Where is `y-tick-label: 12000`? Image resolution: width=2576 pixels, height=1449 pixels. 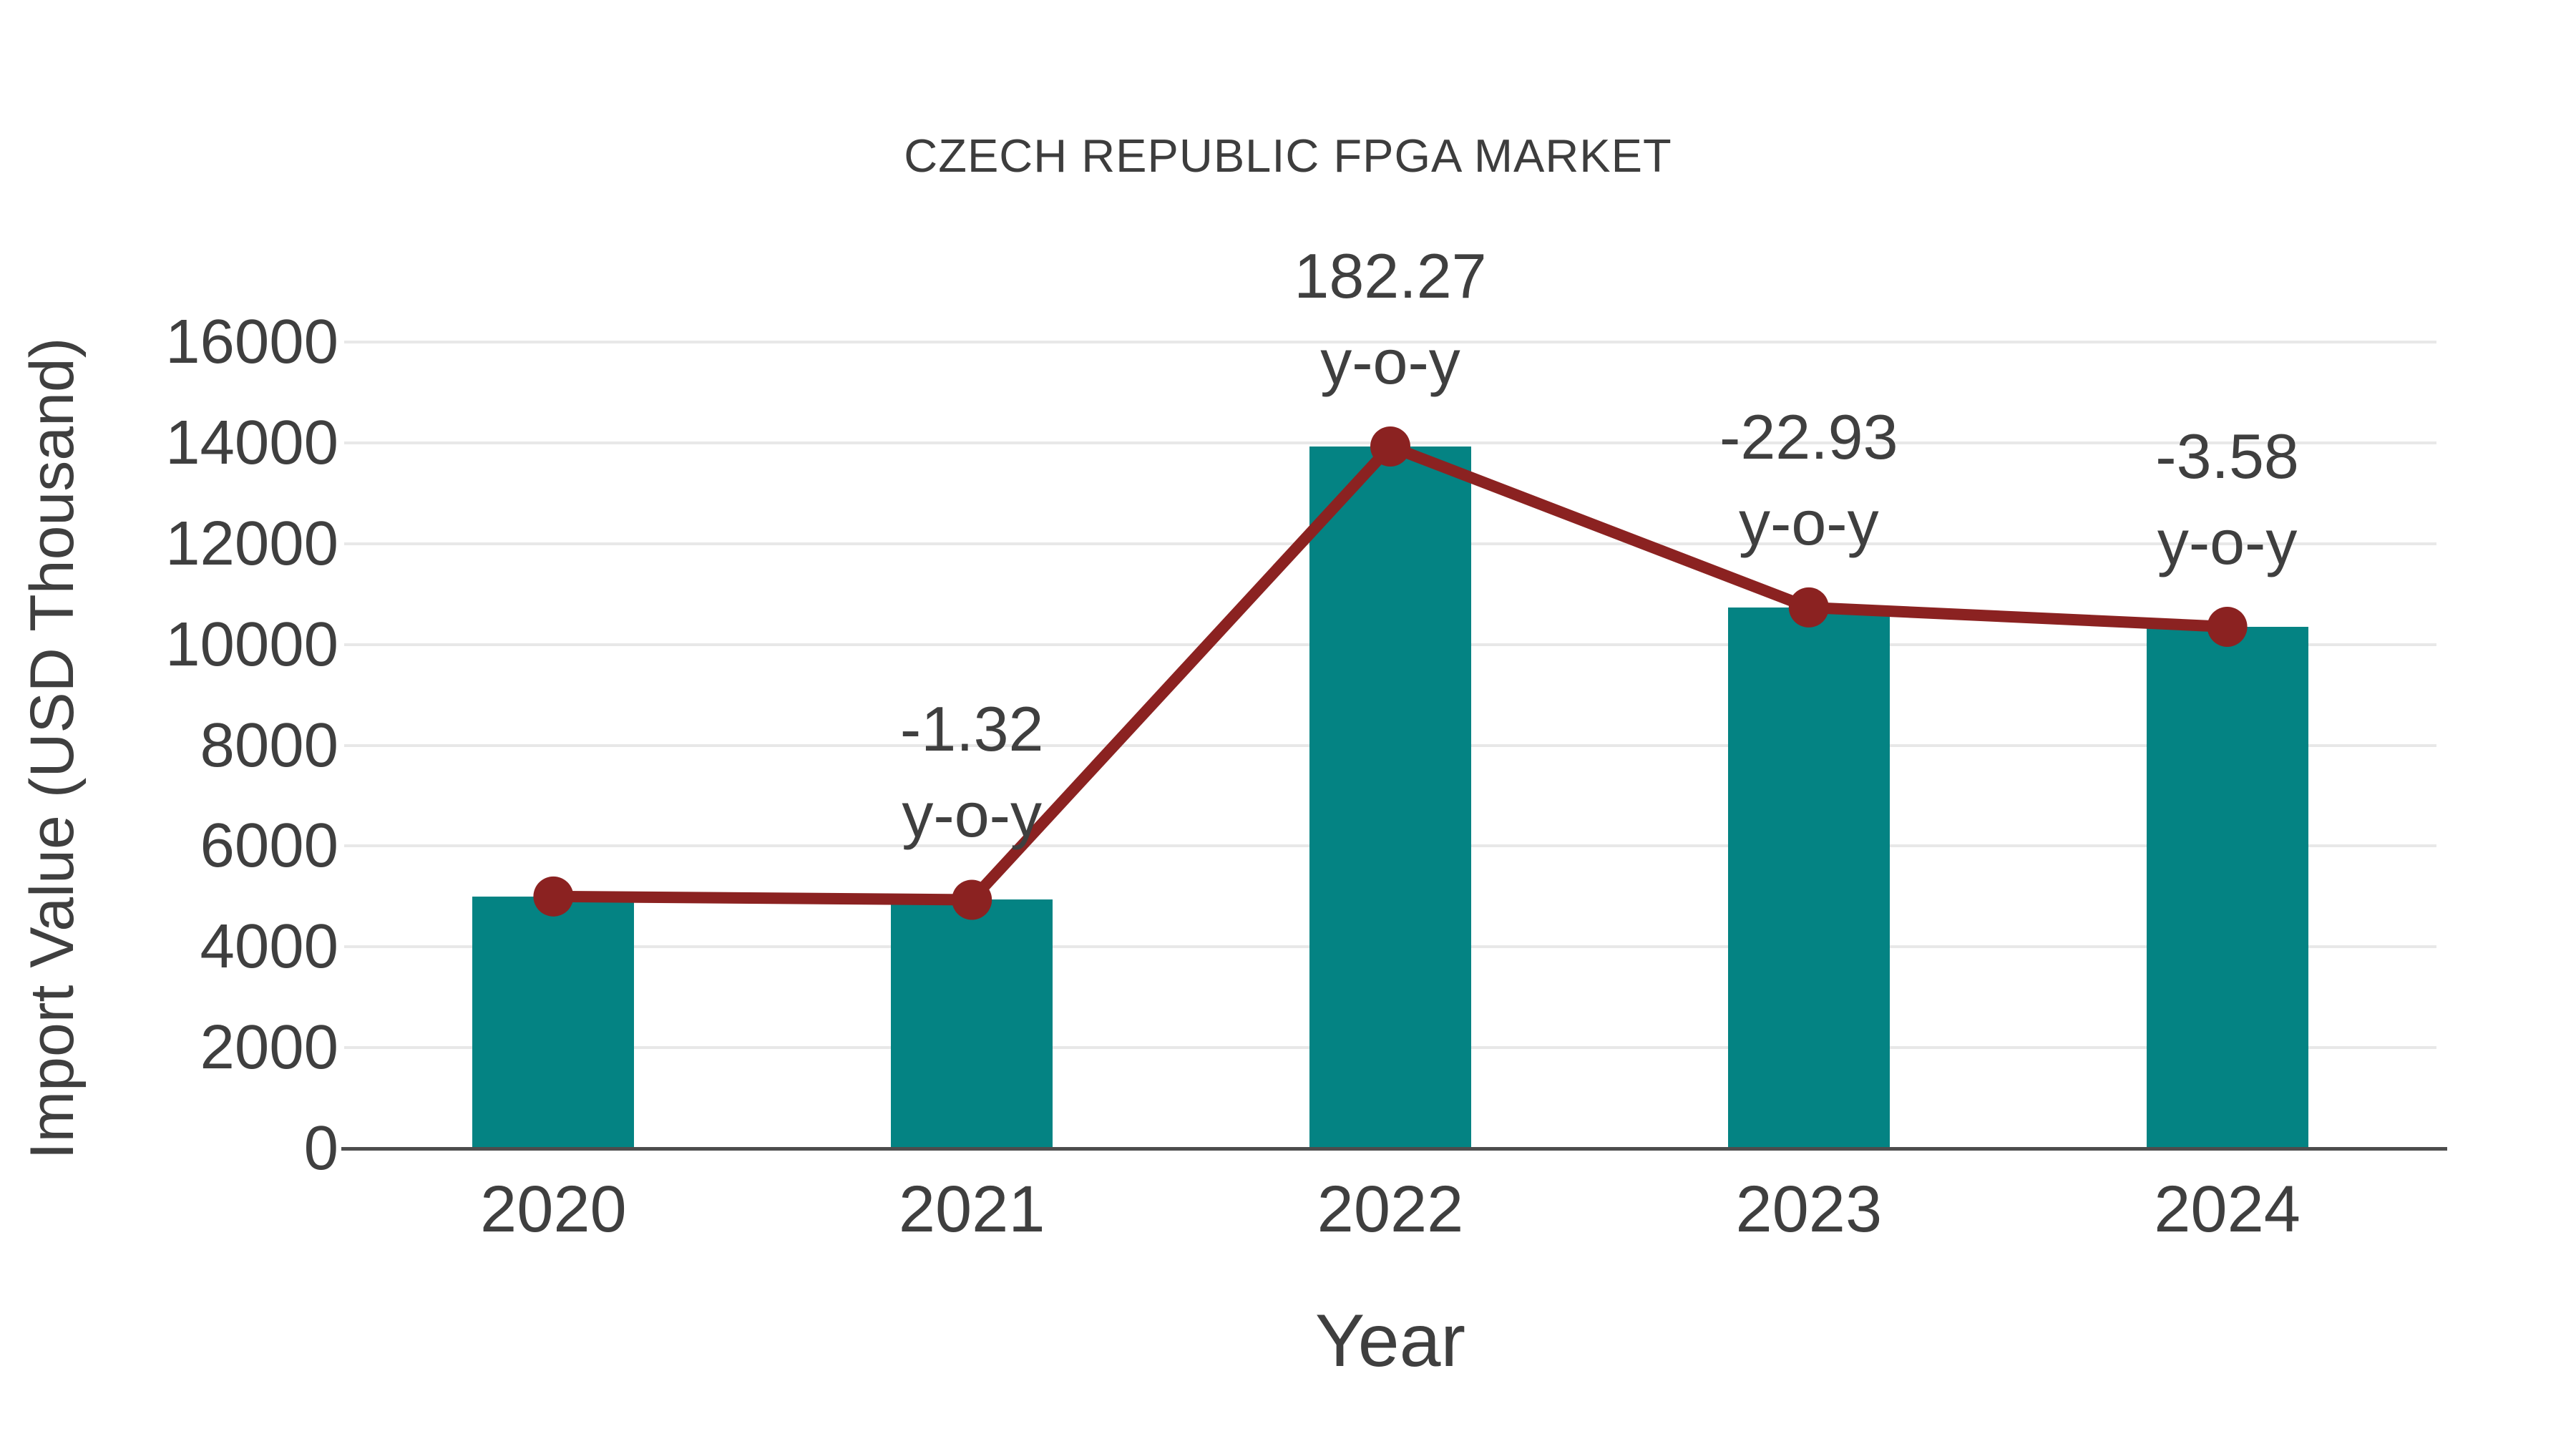
y-tick-label: 12000 is located at coordinates (251, 543).